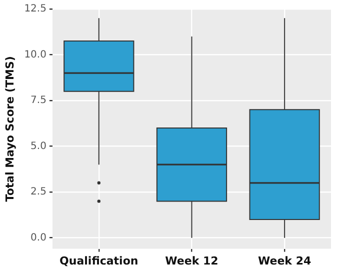 The width and height of the screenshot is (339, 271). What do you see at coordinates (38, 146) in the screenshot?
I see `y-tick-label: 5.0` at bounding box center [38, 146].